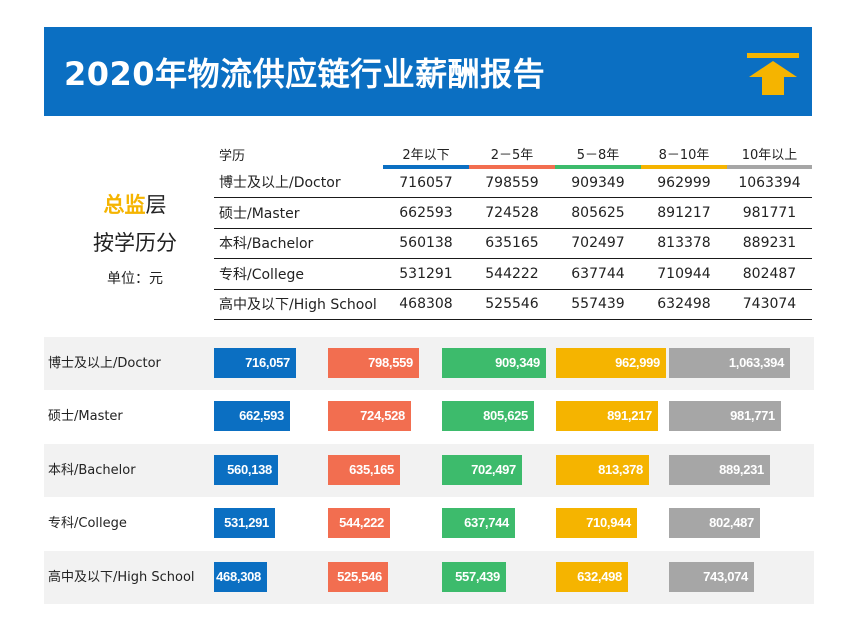  I want to click on table-cell: 662593, so click(426, 213).